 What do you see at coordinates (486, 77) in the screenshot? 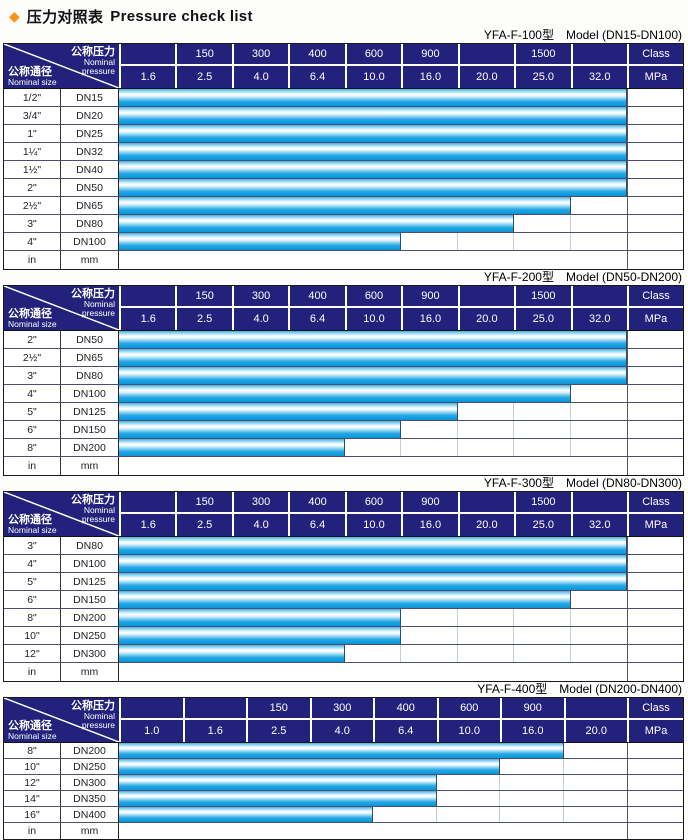
I see `mpa-header-cell: 20.0` at bounding box center [486, 77].